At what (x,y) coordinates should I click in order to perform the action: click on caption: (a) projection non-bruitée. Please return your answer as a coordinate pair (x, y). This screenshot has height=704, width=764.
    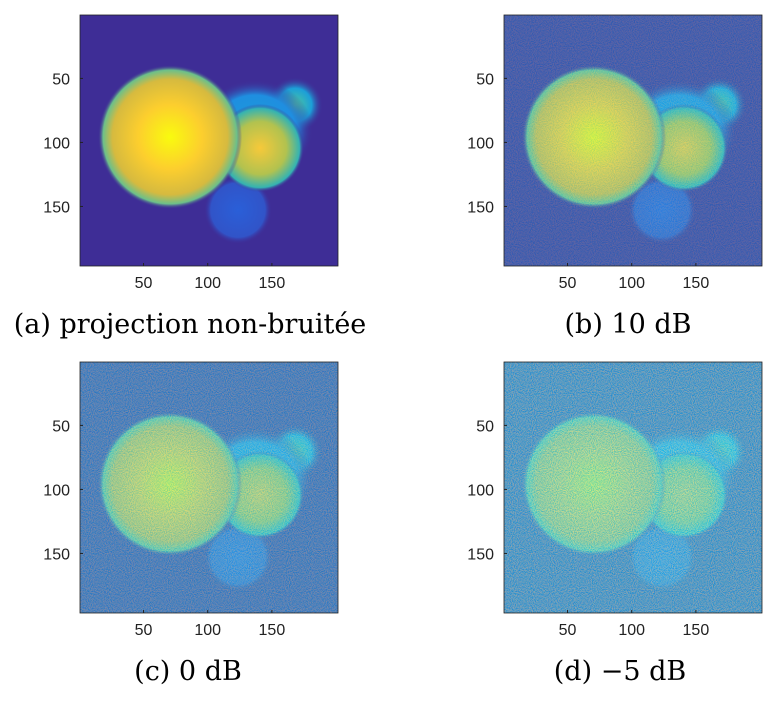
    Looking at the image, I should click on (190, 324).